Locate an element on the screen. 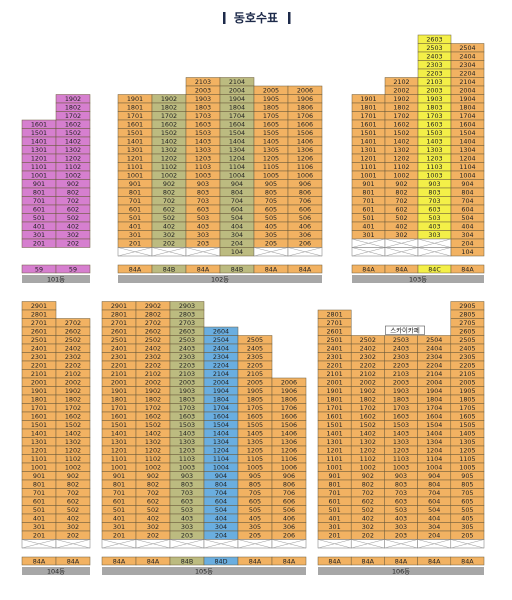 The image size is (512, 600). unit-number: 2103 is located at coordinates (401, 374).